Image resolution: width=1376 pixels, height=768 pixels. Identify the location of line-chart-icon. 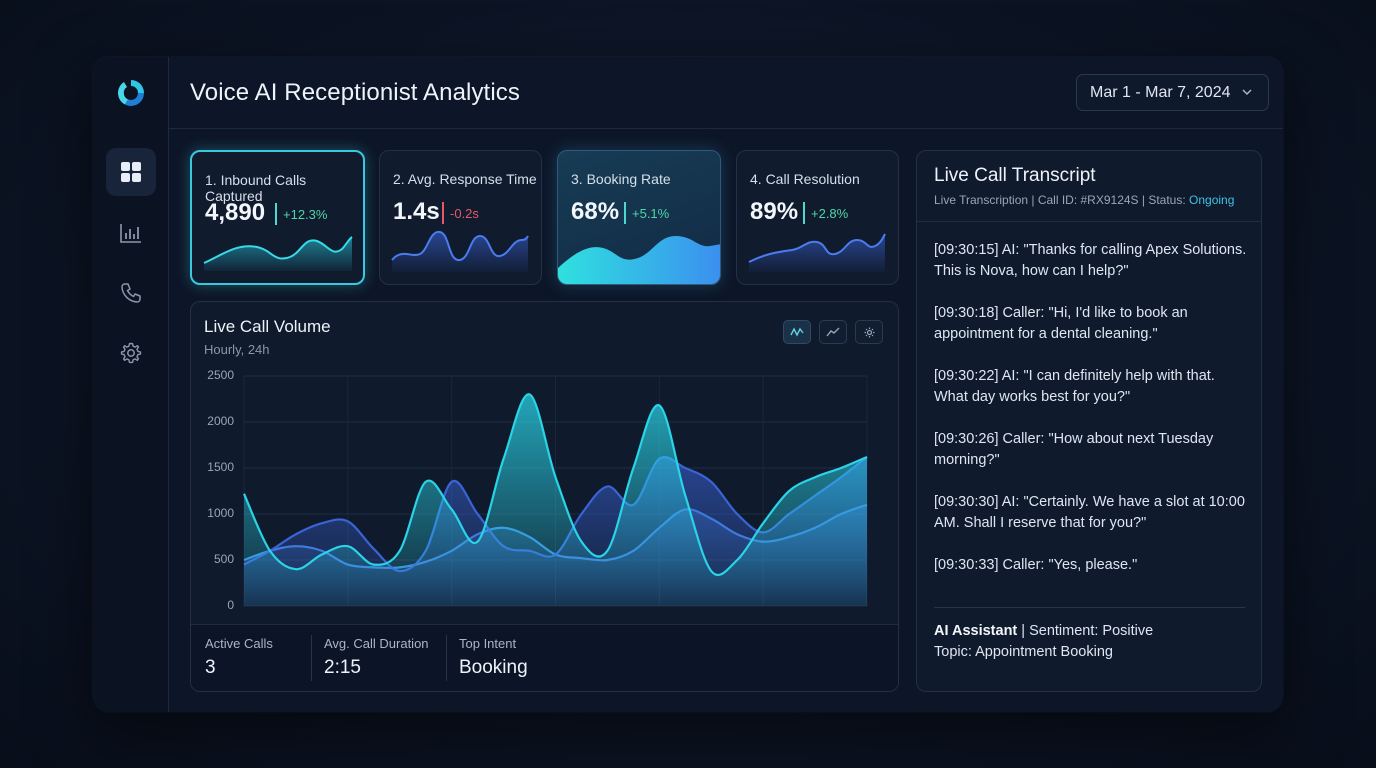
(833, 332).